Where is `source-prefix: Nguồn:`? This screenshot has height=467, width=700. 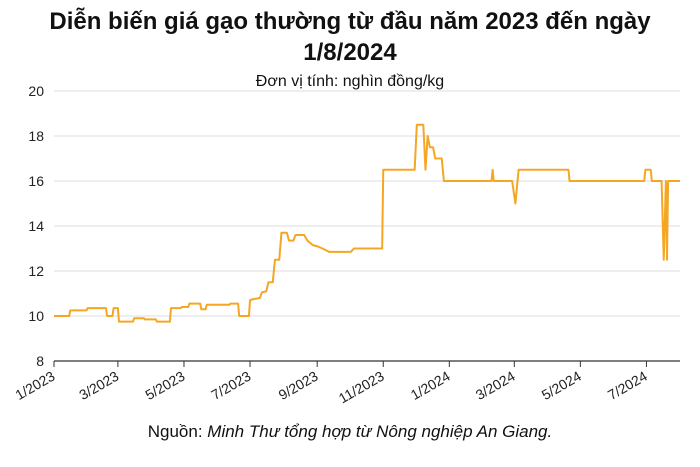
source-prefix: Nguồn: is located at coordinates (177, 431).